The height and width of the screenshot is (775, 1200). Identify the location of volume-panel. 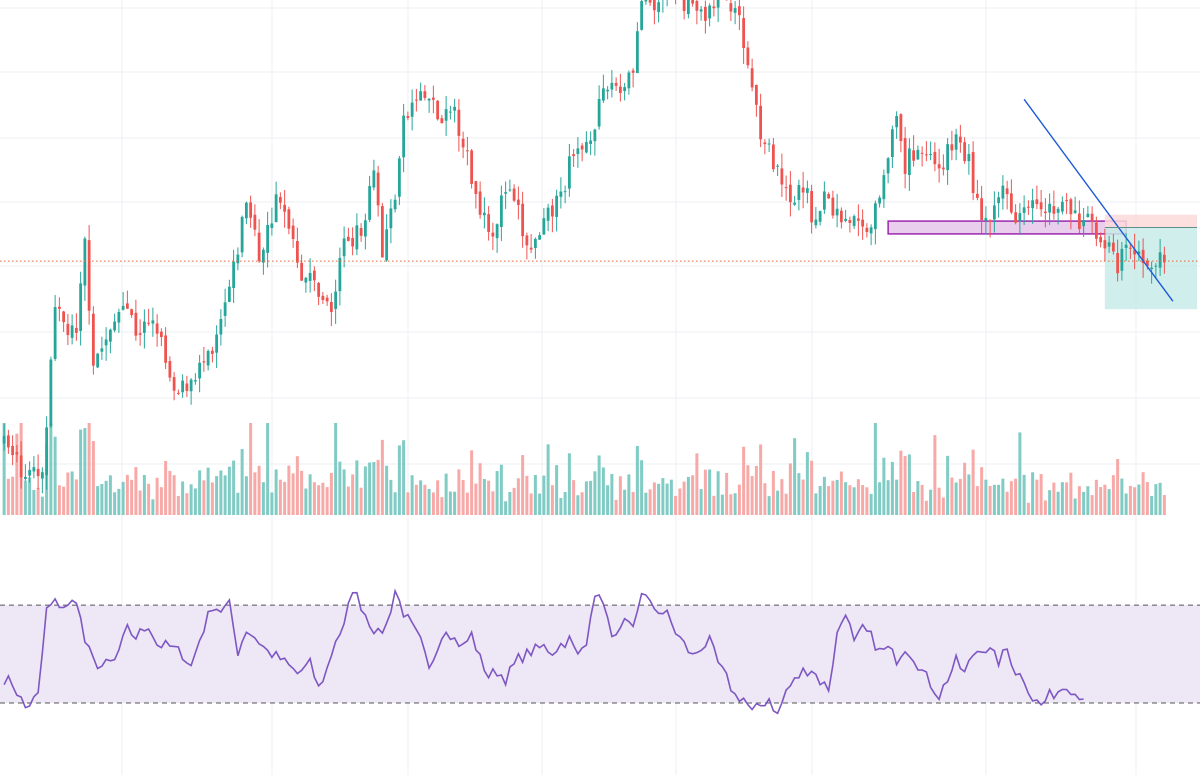
(584, 469).